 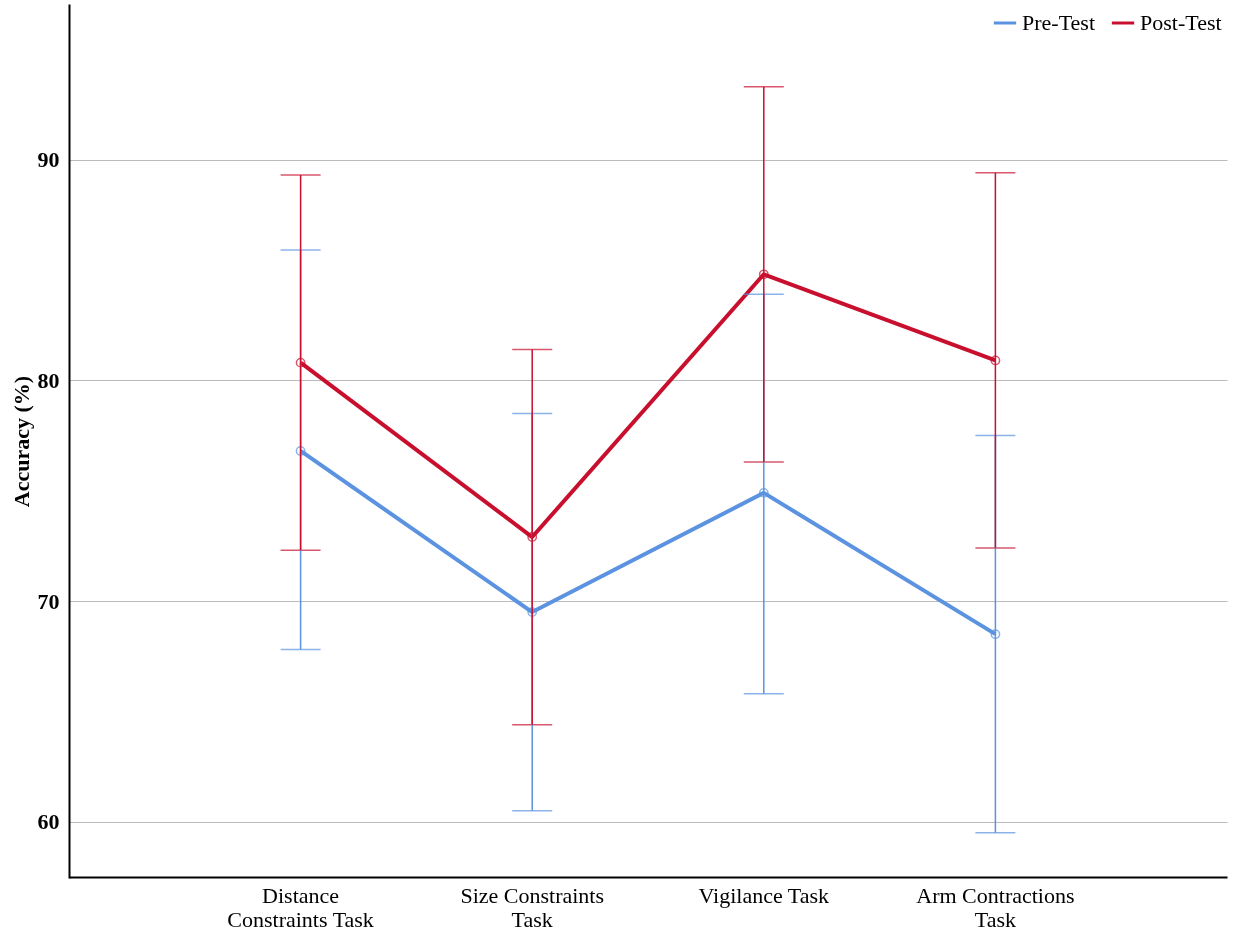 What do you see at coordinates (995, 907) in the screenshot?
I see `x-tick-label: Arm Contractions Task` at bounding box center [995, 907].